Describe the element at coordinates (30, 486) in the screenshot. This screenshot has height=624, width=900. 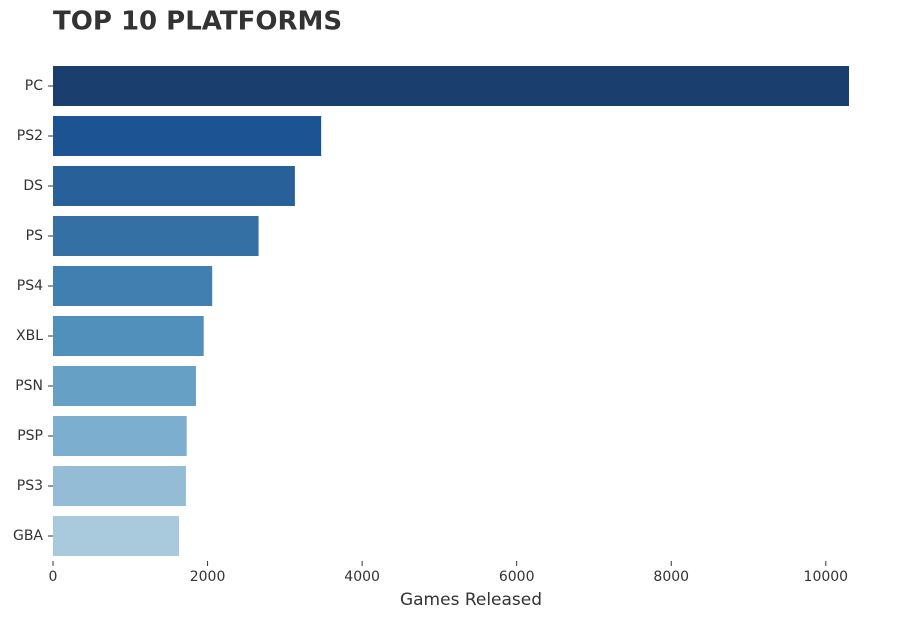
I see `y-tick-label: PS3` at that location.